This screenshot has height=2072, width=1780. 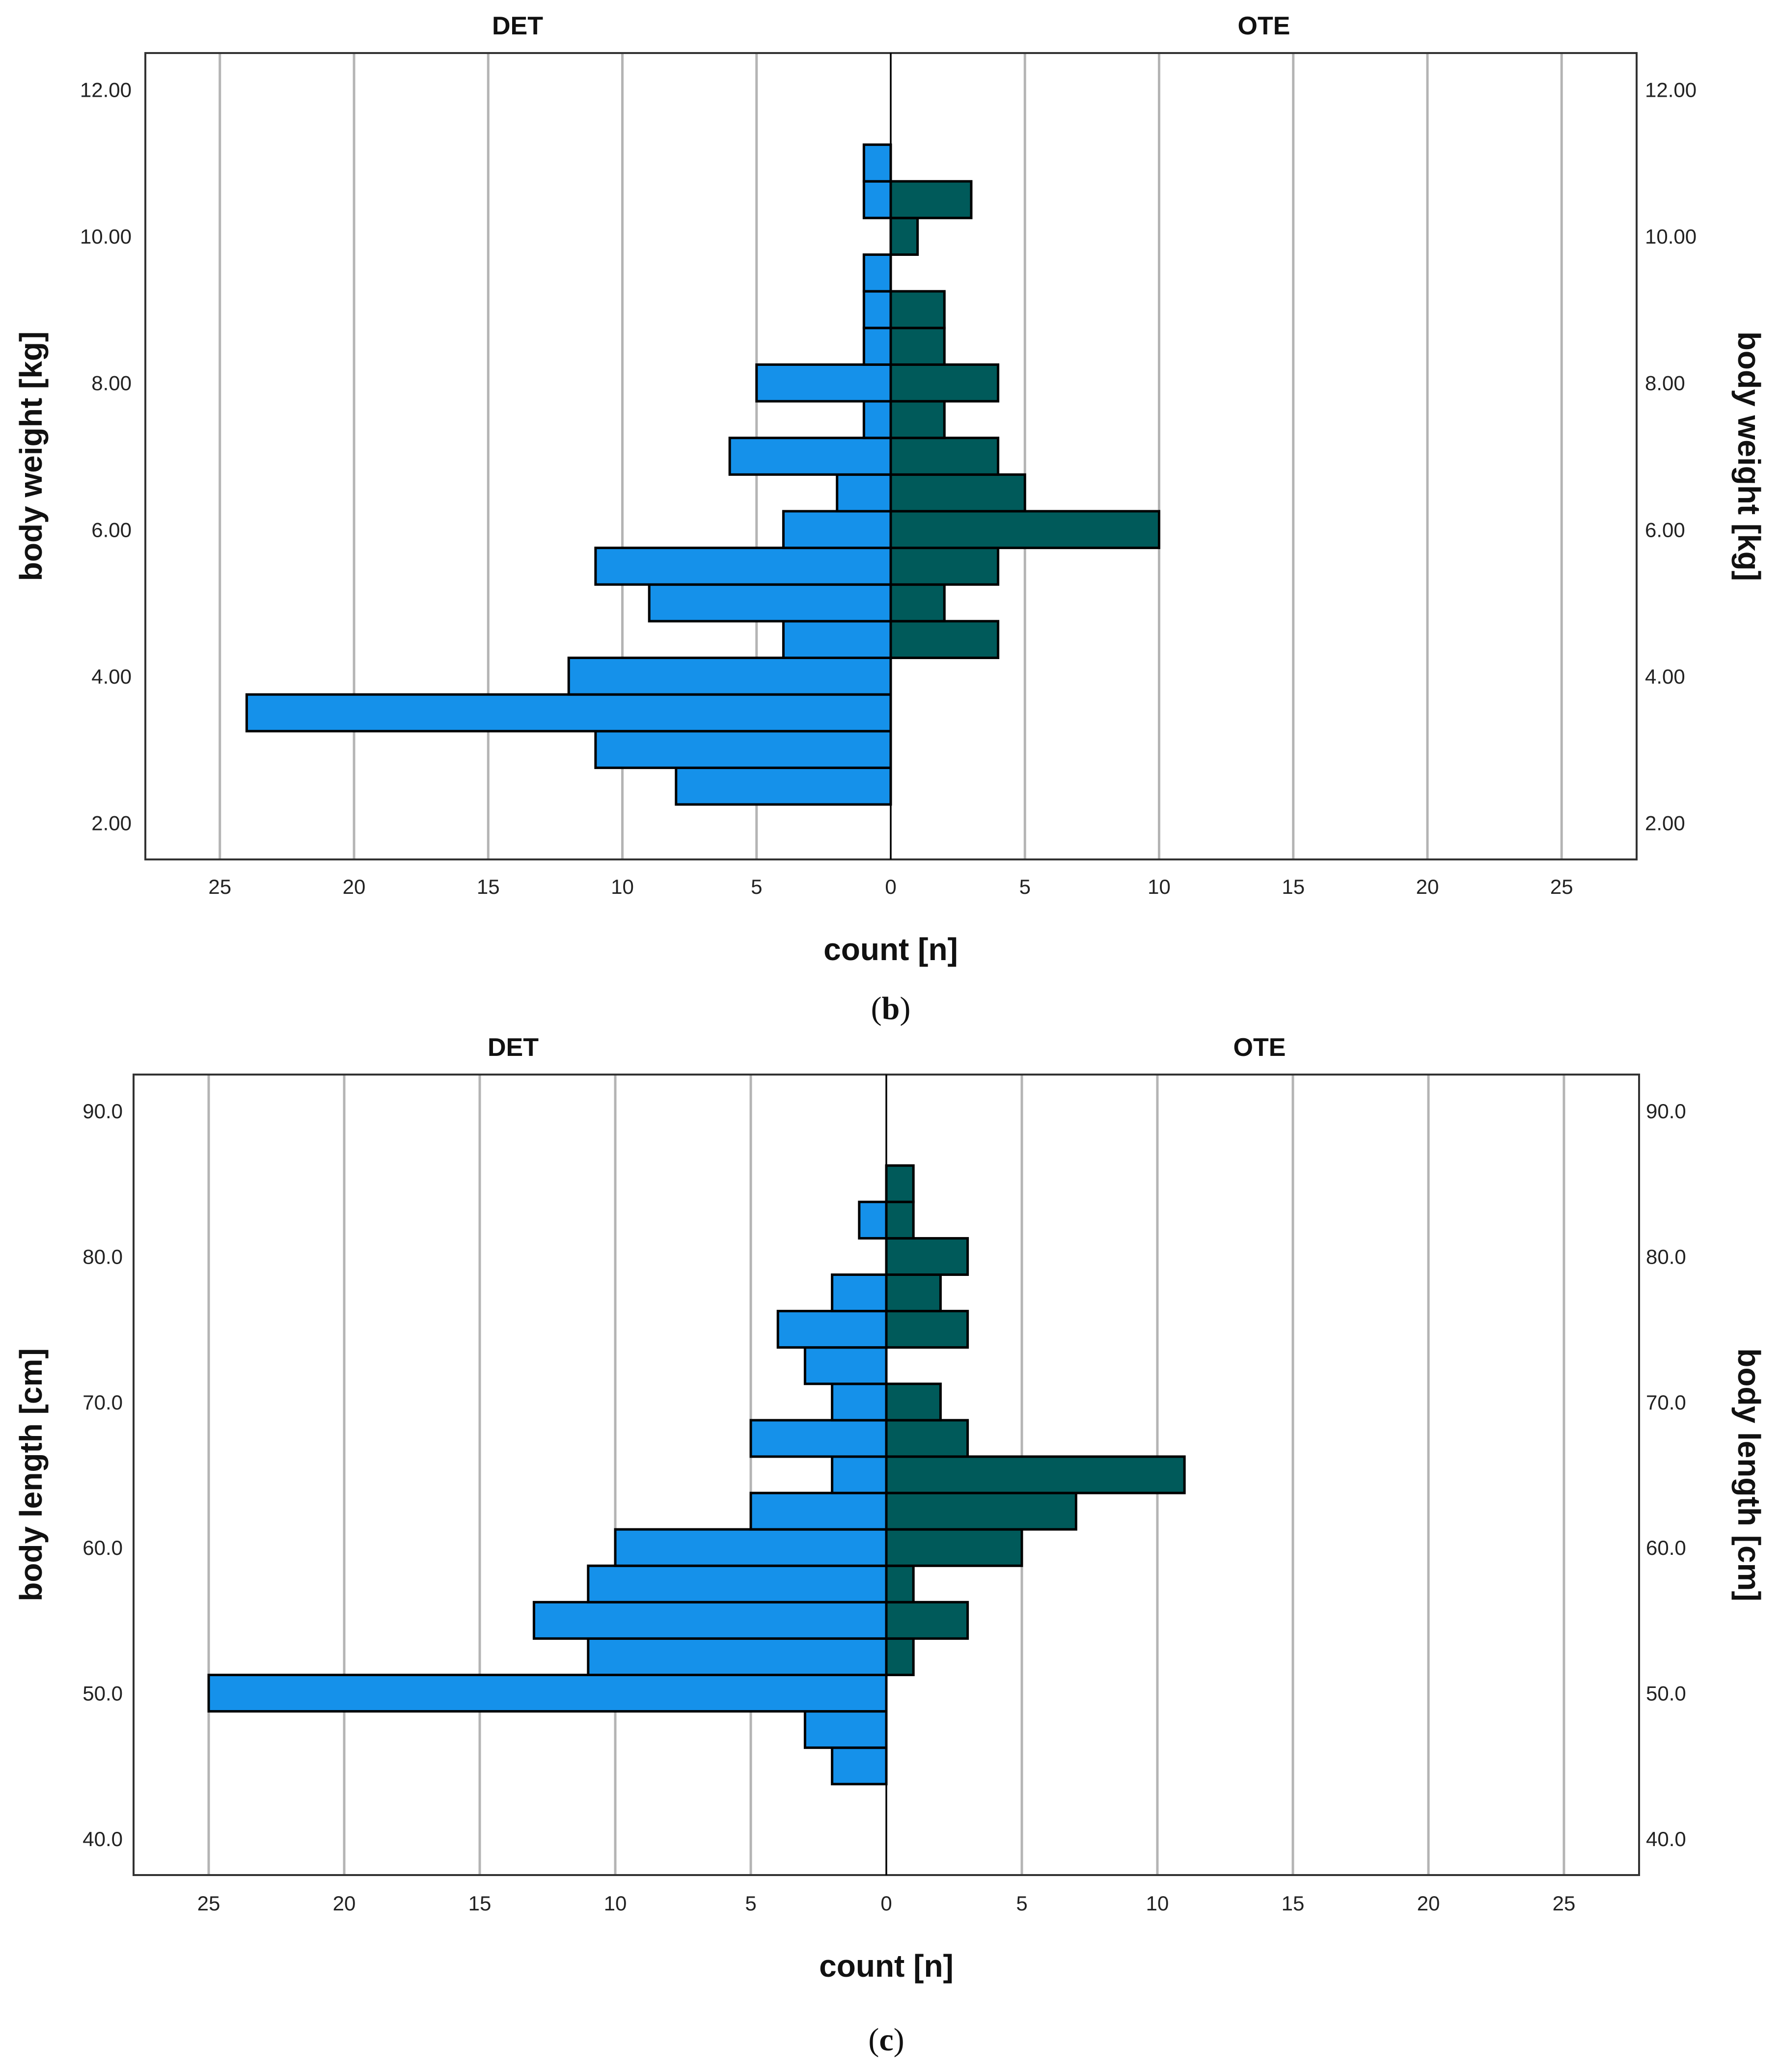 What do you see at coordinates (877, 200) in the screenshot?
I see `det-bar-10.5` at bounding box center [877, 200].